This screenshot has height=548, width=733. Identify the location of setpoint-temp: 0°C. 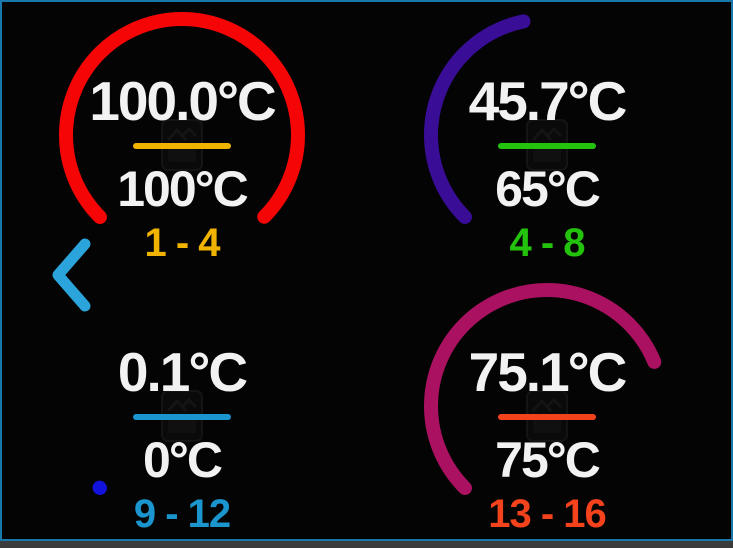
(183, 460).